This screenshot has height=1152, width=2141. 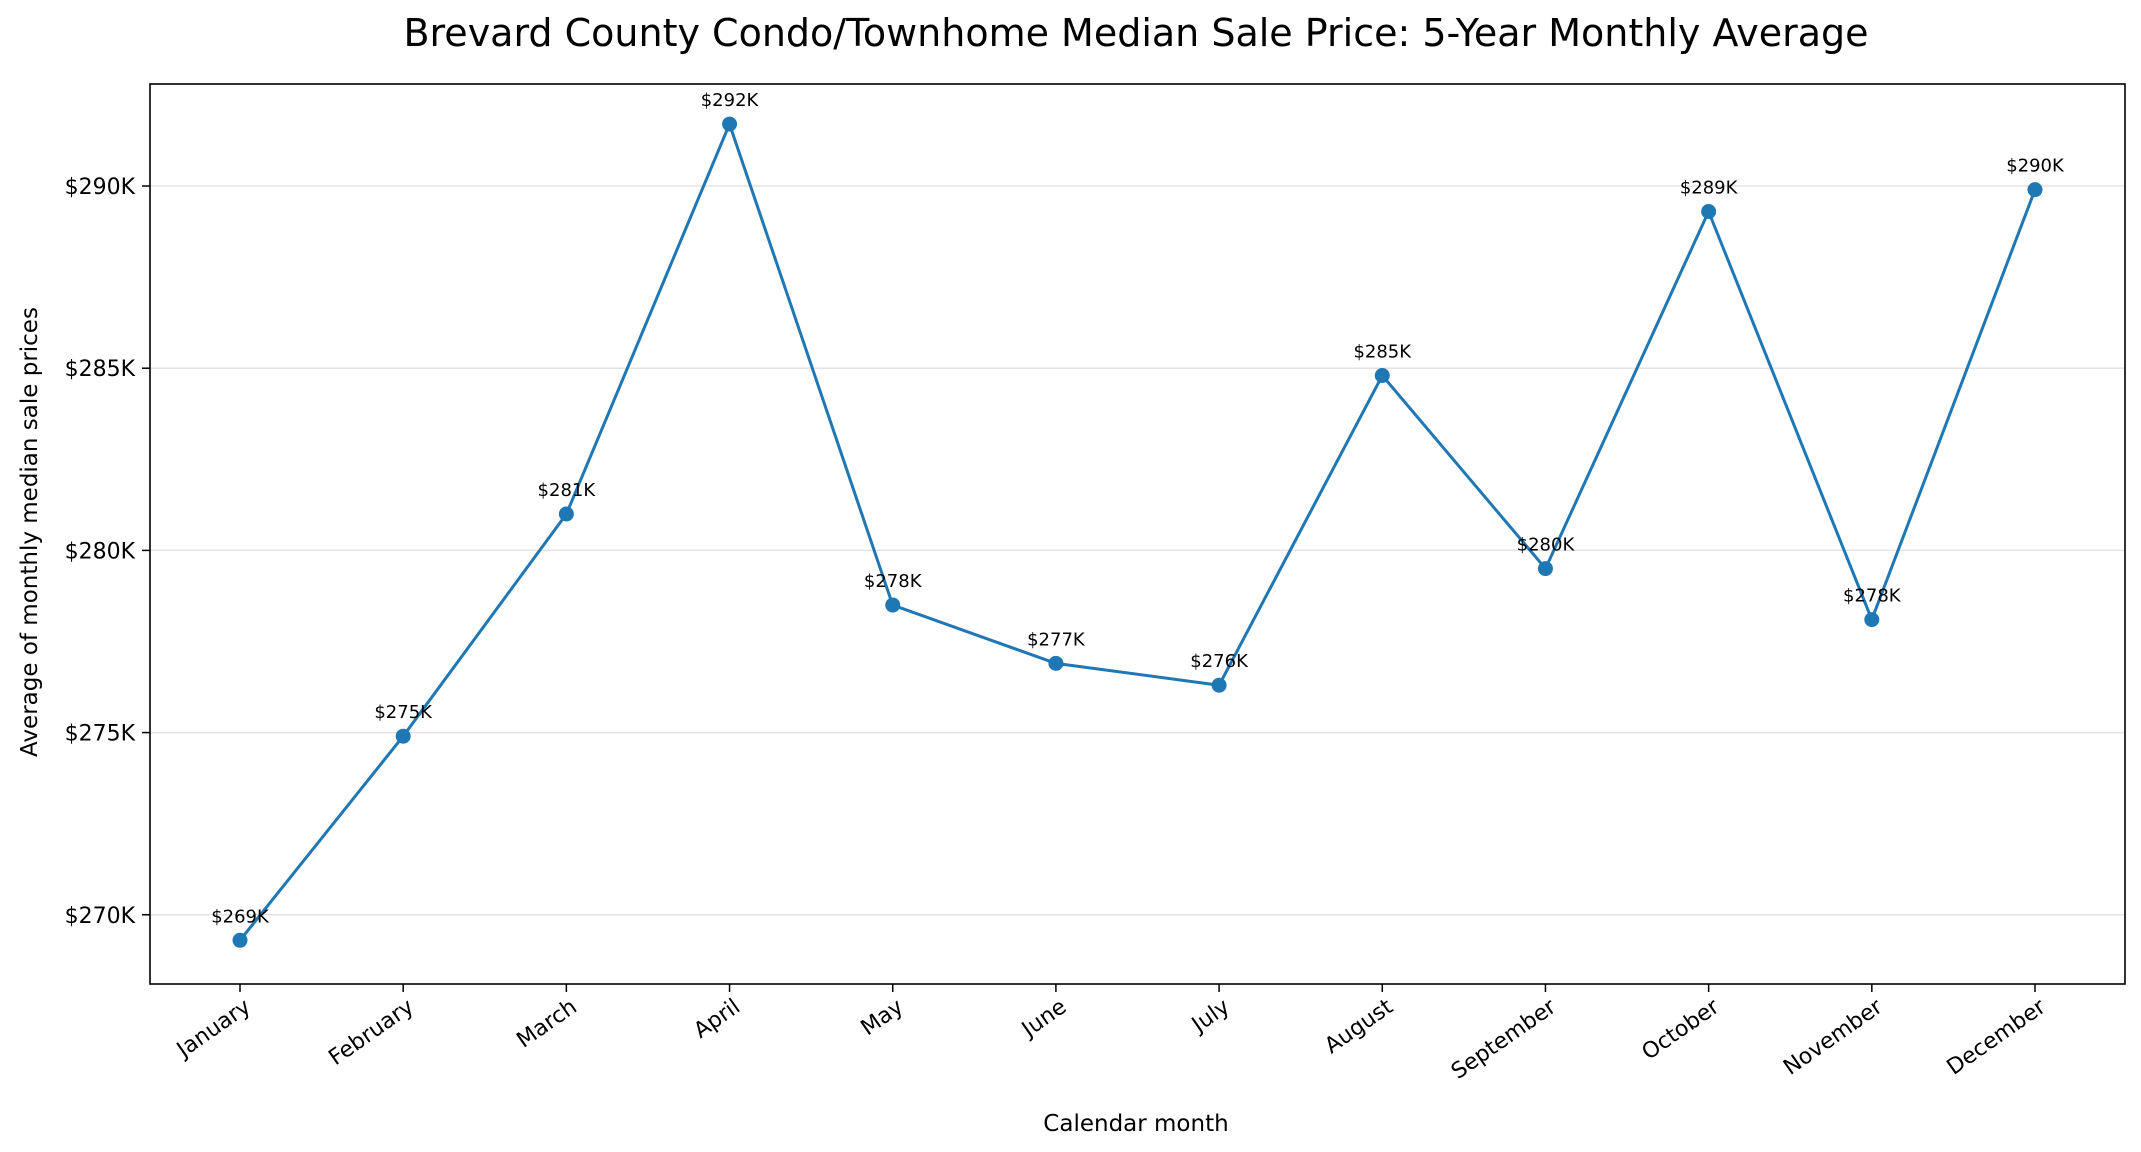 What do you see at coordinates (1219, 661) in the screenshot?
I see `data-label: $276K` at bounding box center [1219, 661].